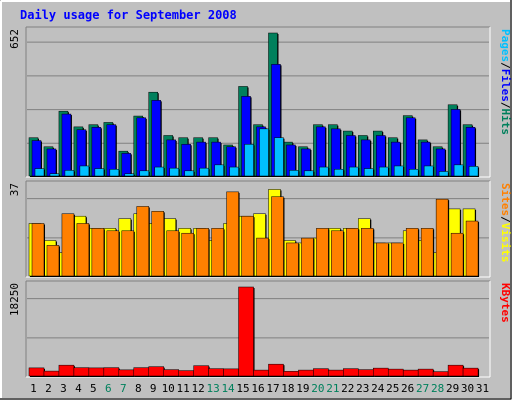  Describe the element at coordinates (332, 388) in the screenshot. I see `day-label-21: 21` at that location.